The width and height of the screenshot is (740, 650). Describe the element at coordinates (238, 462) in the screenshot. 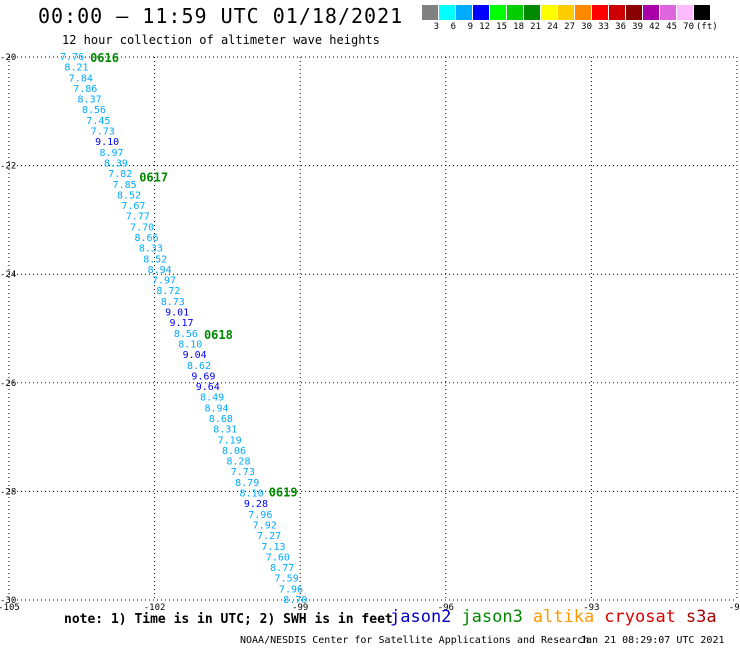

I see `data-point: 8.28` at that location.